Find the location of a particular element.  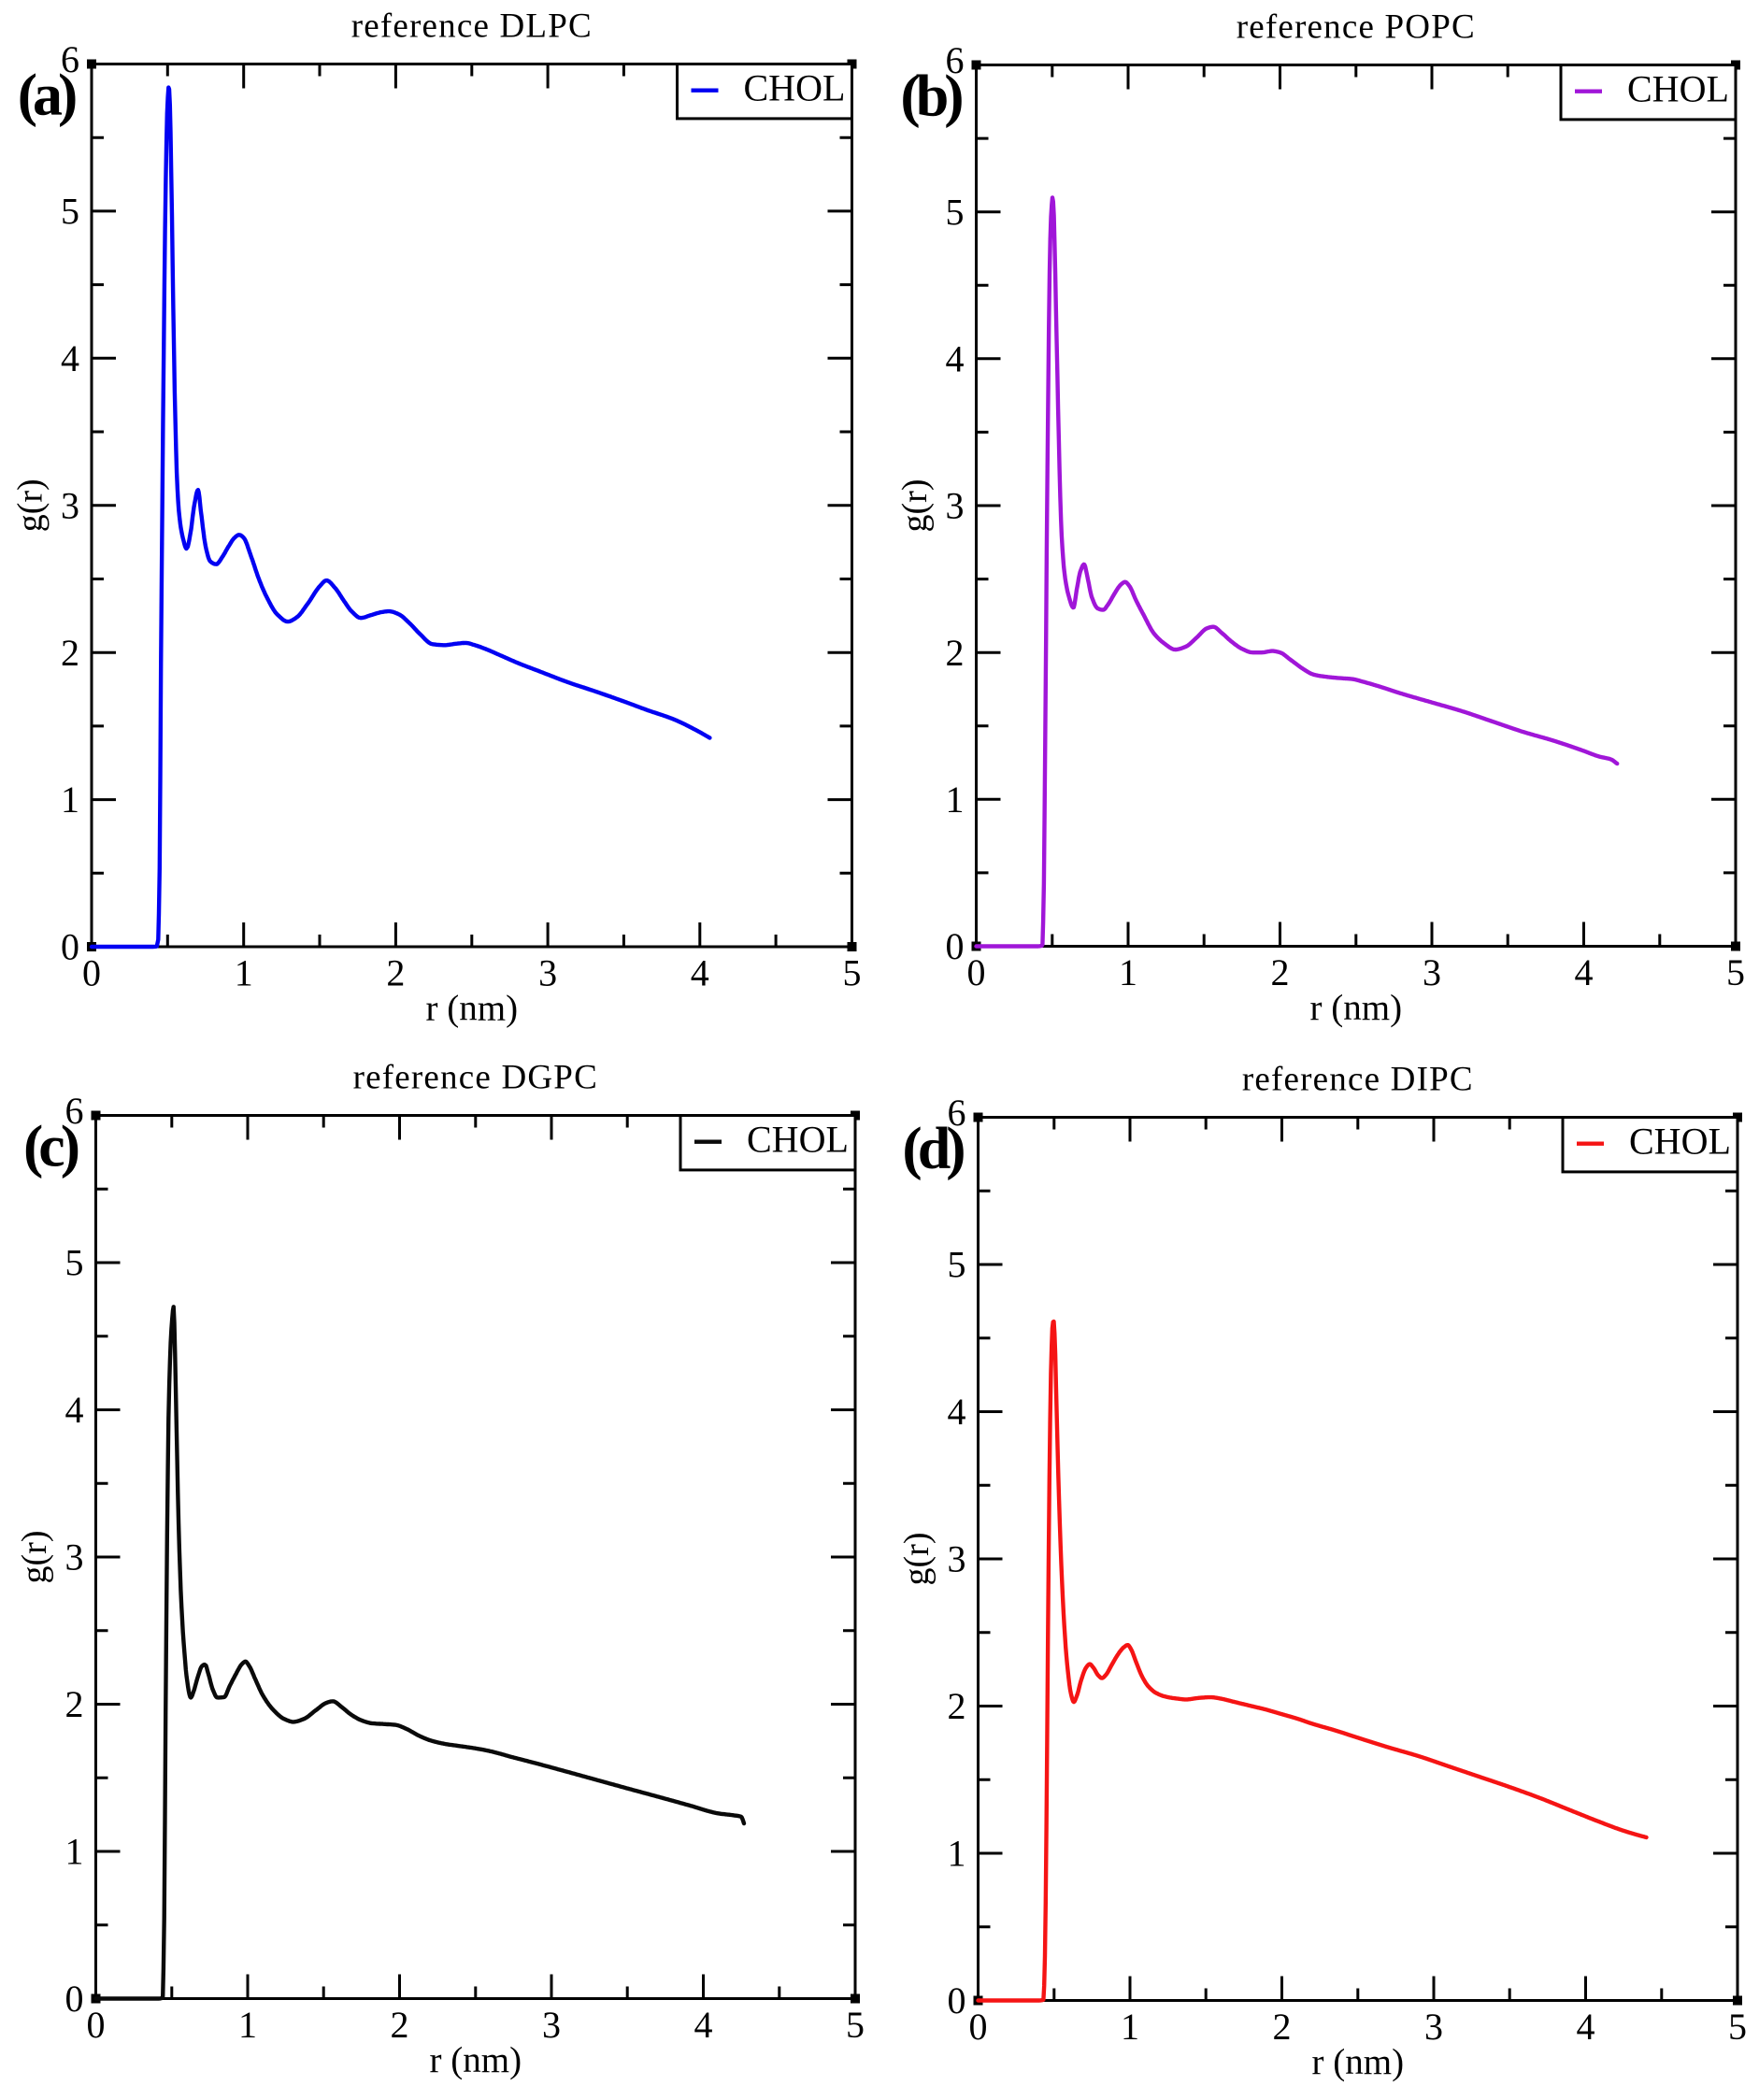

svg-text: (b) is located at coordinates (931, 96).